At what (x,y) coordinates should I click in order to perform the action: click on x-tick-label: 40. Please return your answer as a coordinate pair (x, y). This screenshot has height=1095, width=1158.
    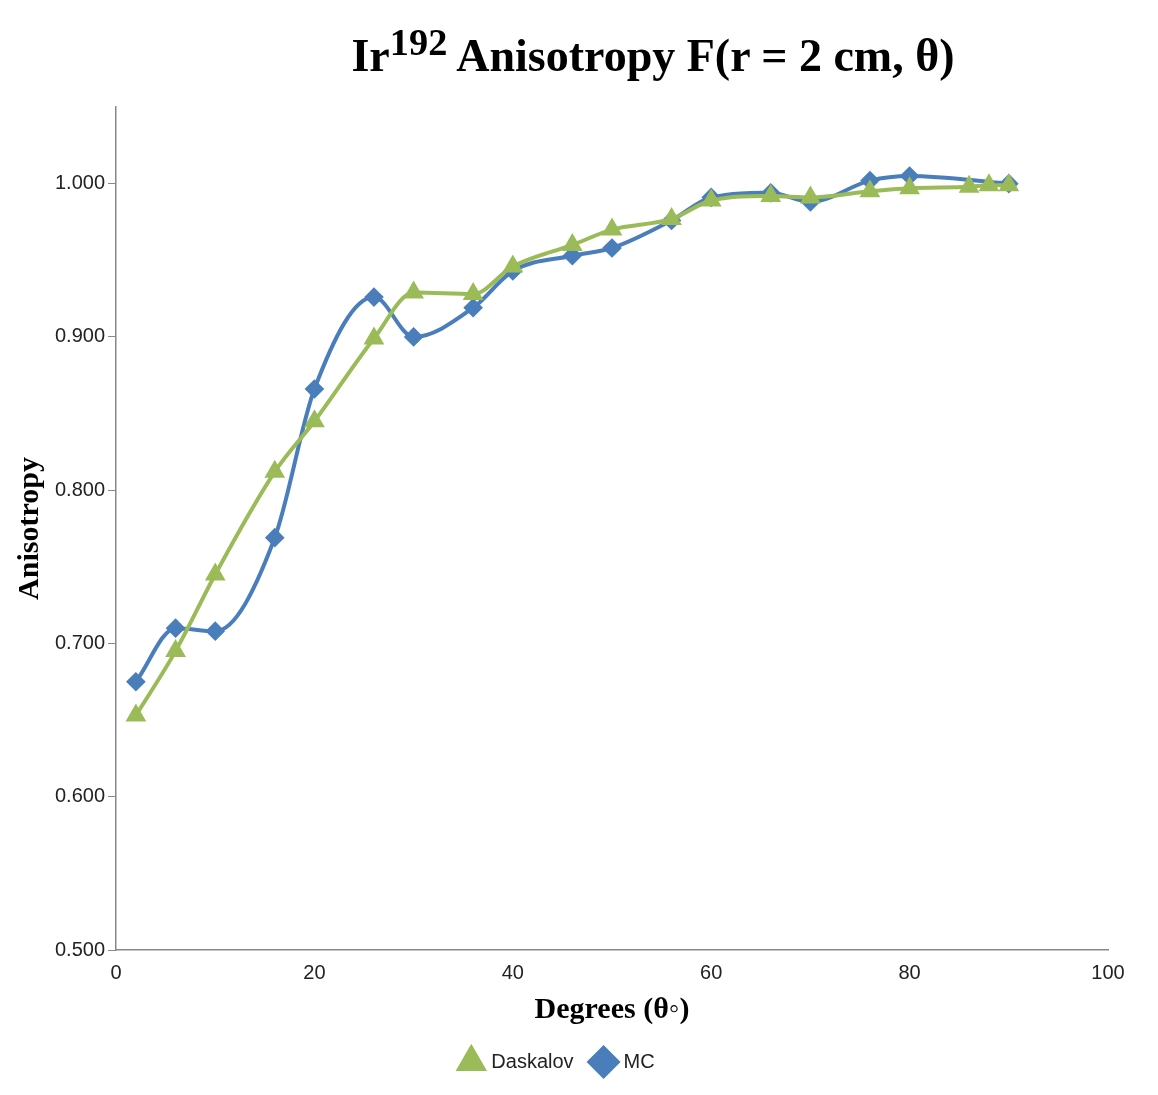
    Looking at the image, I should click on (512, 971).